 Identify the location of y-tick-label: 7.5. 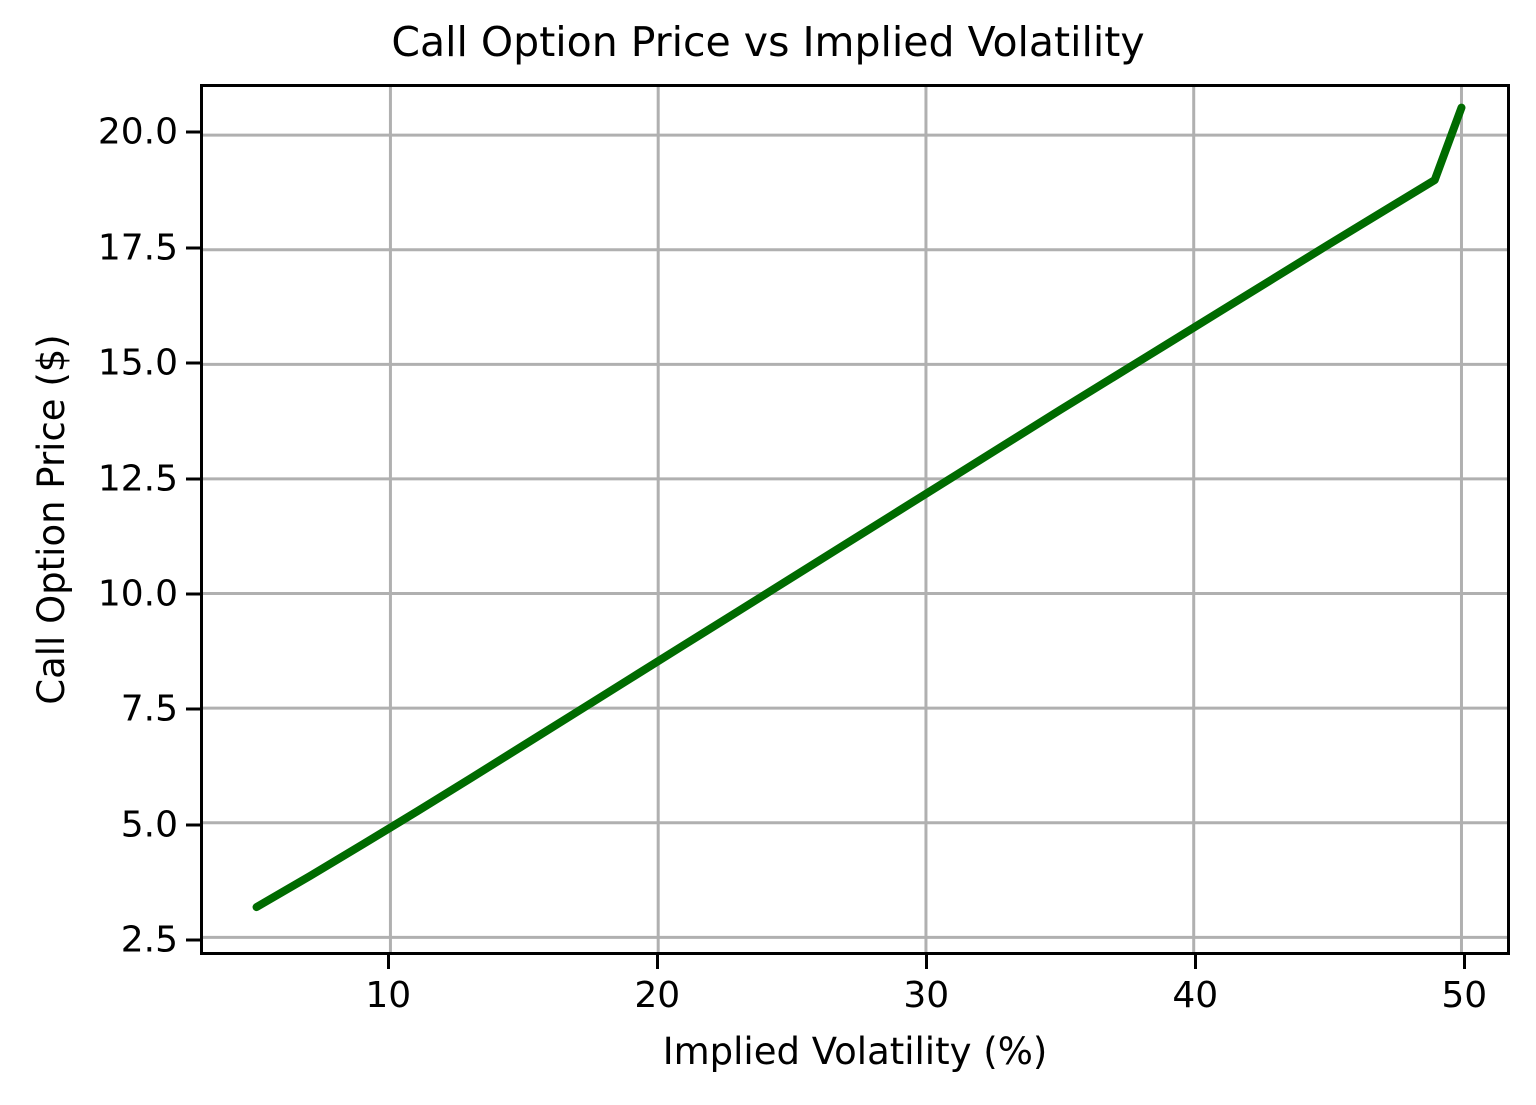
(149, 709).